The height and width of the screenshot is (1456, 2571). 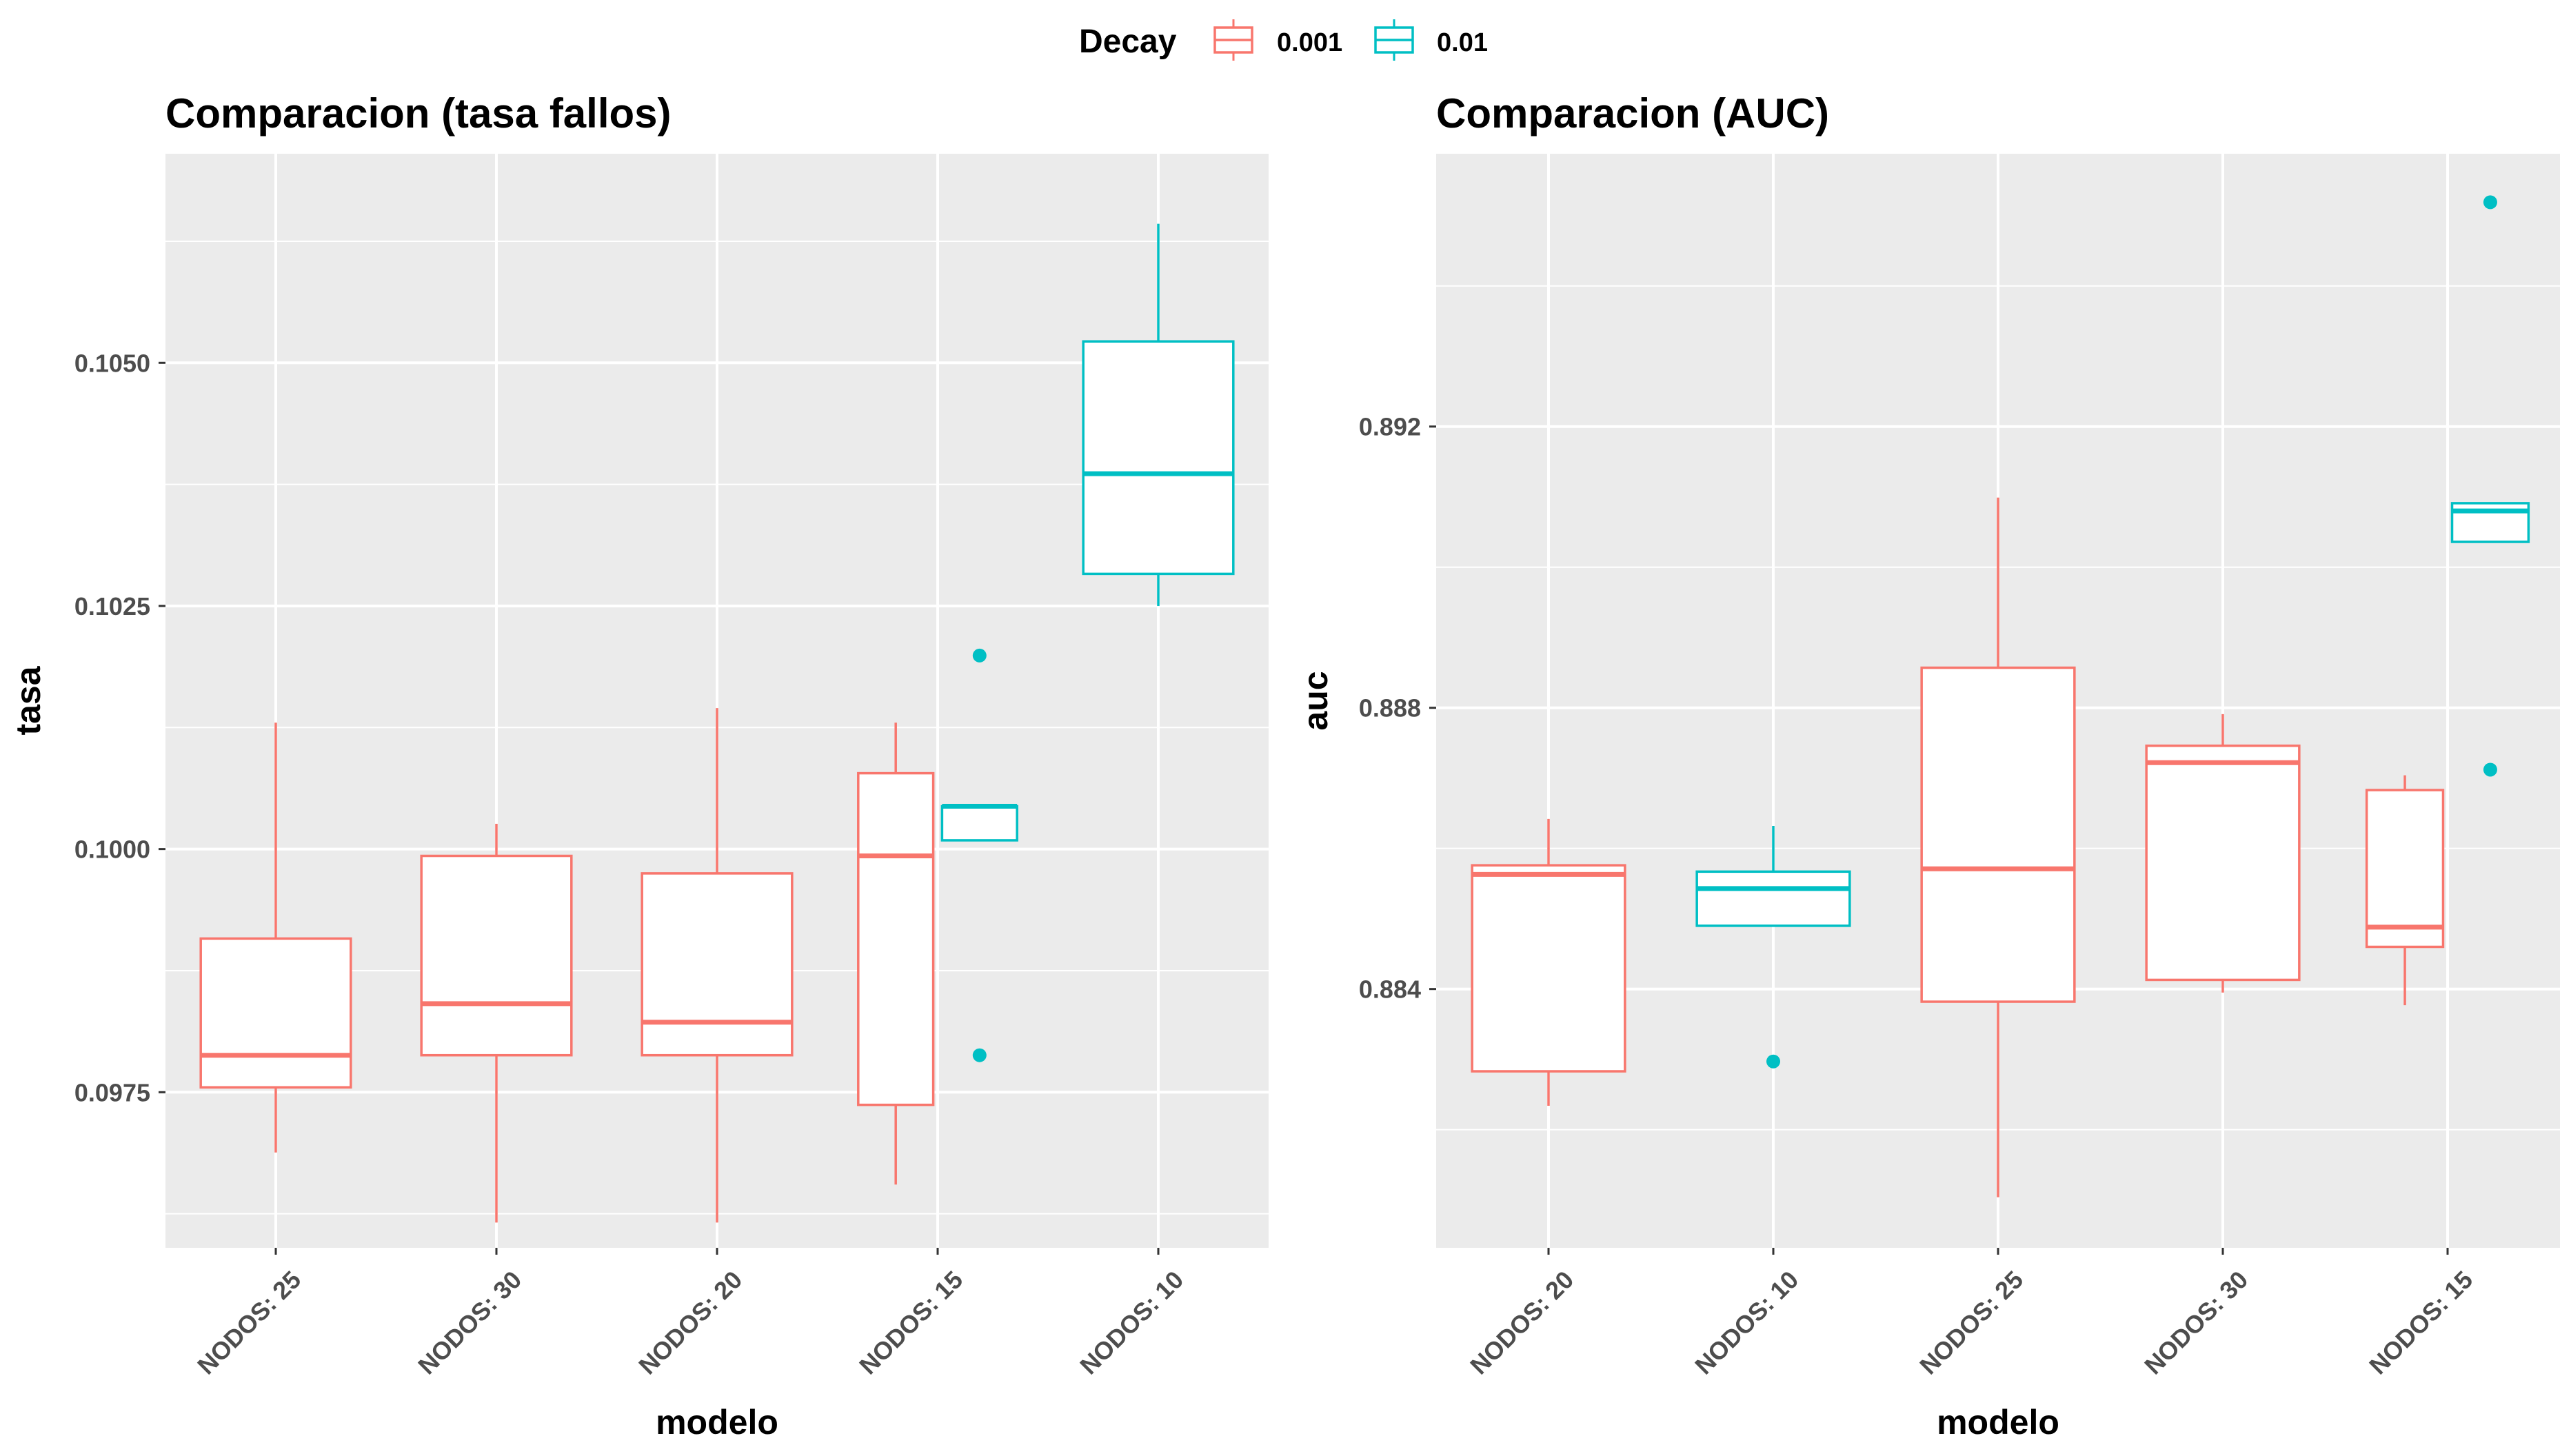 What do you see at coordinates (1390, 427) in the screenshot?
I see `y-tick-label: 0.892` at bounding box center [1390, 427].